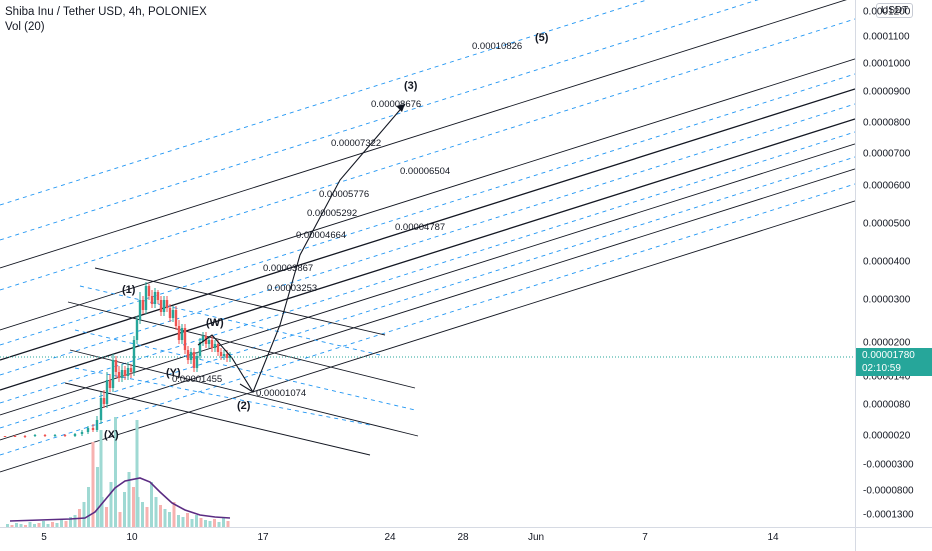  I want to click on last-price-value: 0.00001780, so click(888, 355).